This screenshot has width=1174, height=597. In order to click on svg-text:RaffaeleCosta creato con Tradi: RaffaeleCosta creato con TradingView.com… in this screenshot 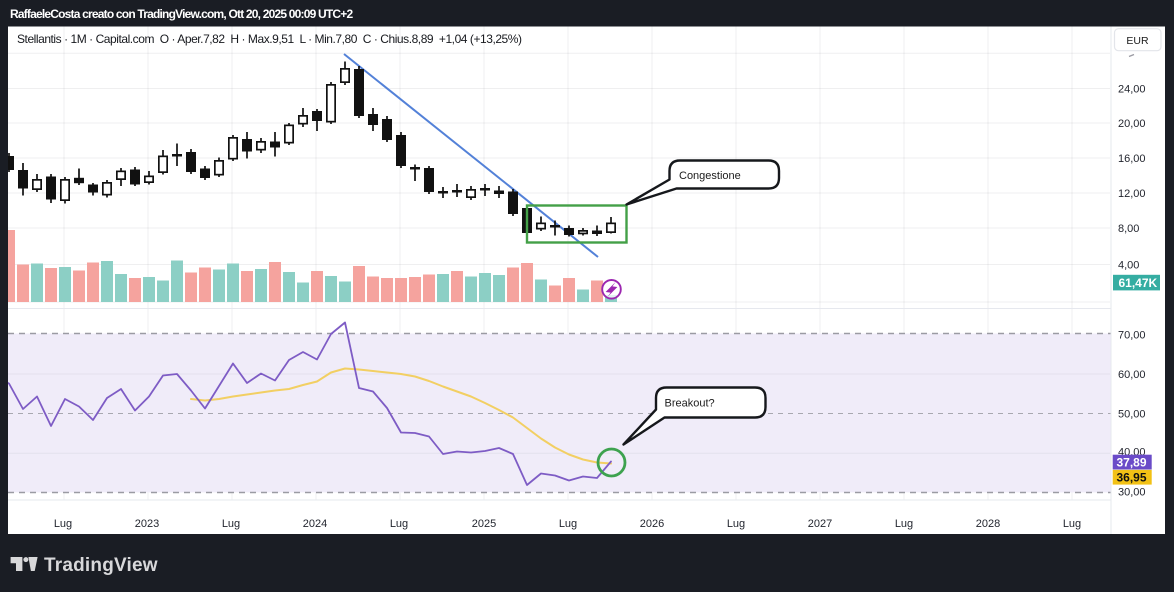, I will do `click(181, 14)`.